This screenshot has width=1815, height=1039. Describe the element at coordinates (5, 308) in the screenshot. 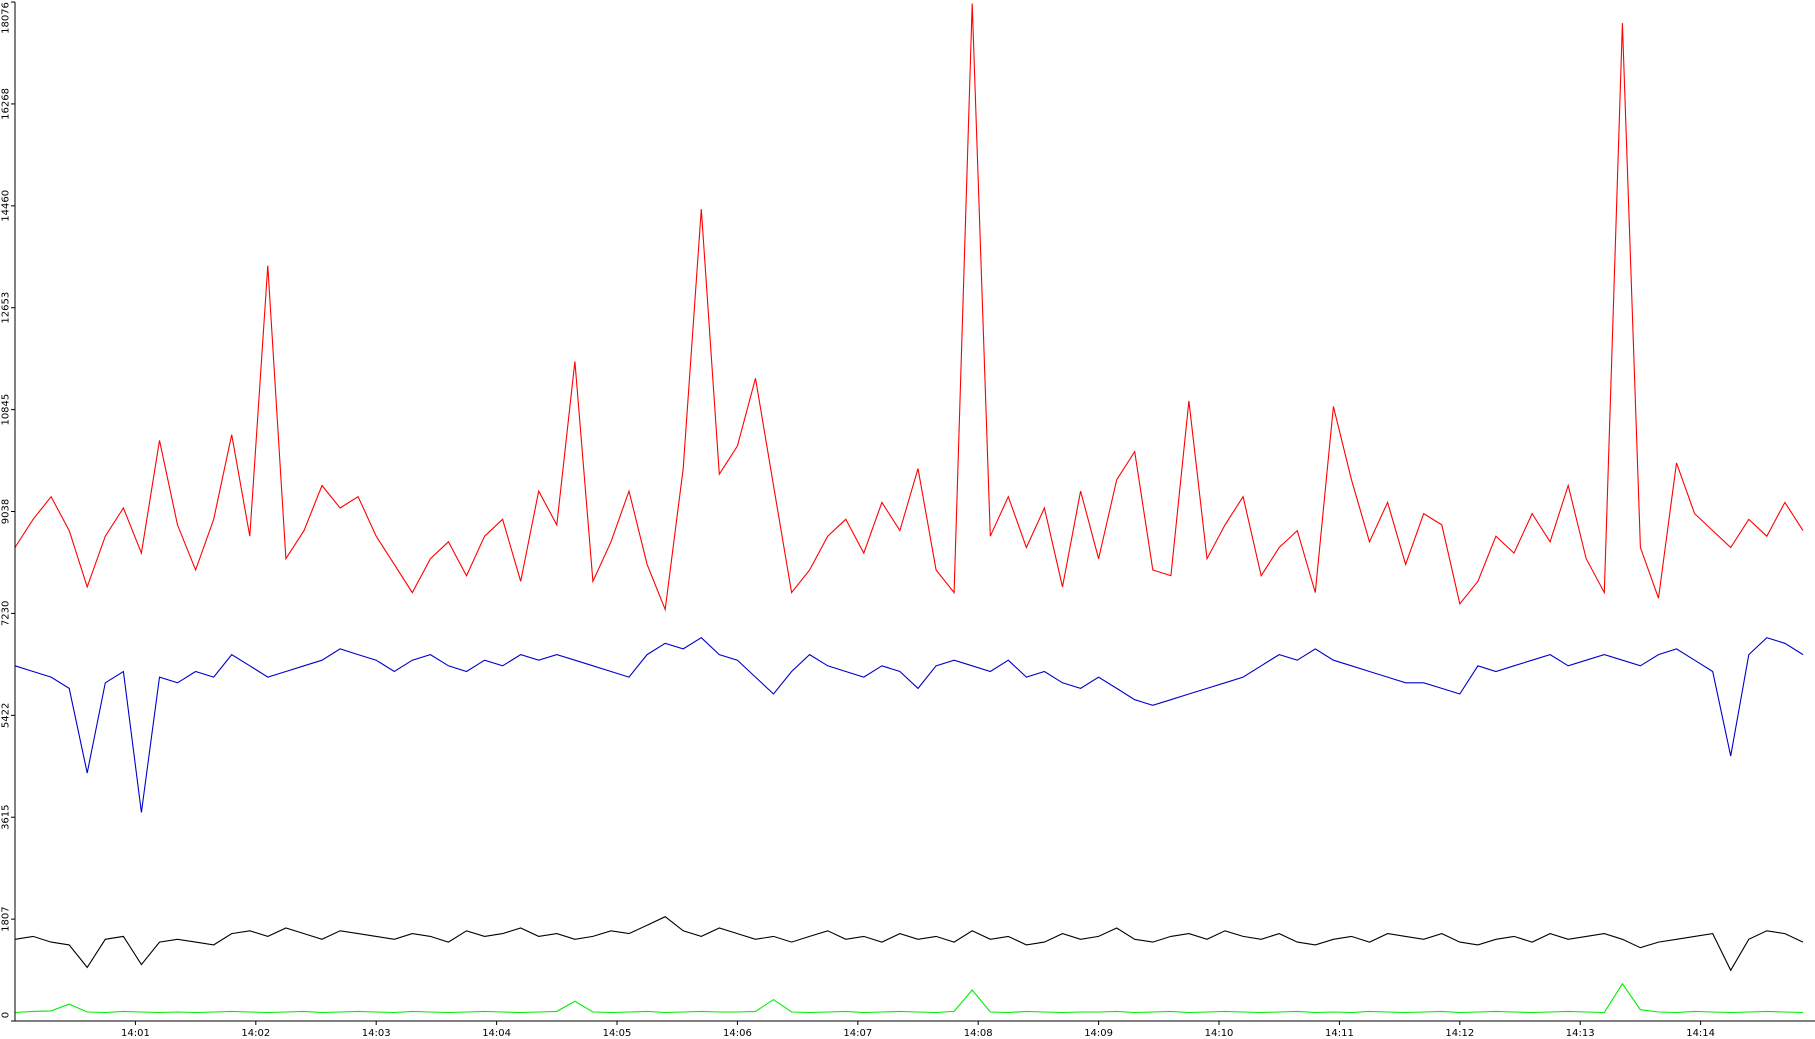

I see `y-tick-label: 12653` at that location.